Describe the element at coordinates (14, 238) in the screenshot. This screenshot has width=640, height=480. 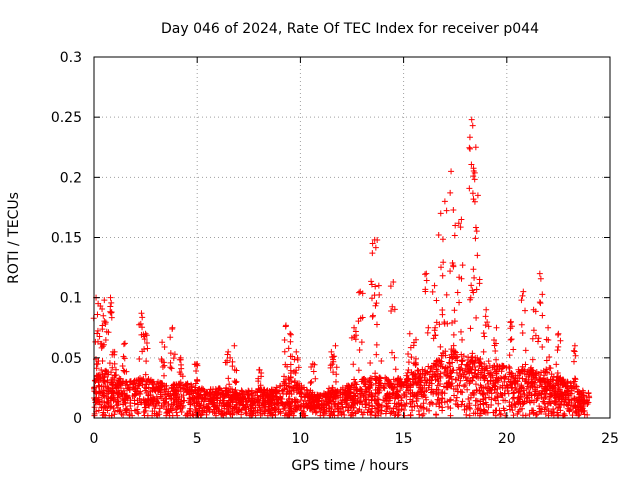
I see `y-axis-label: ROTI / TECUs` at that location.